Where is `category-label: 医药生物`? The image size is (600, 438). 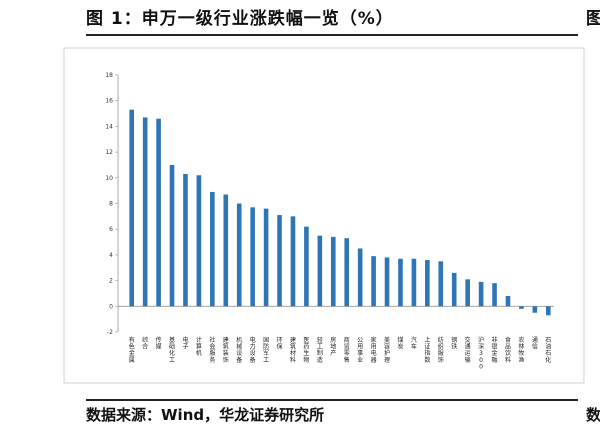 category-label: 医药生物 is located at coordinates (306, 350).